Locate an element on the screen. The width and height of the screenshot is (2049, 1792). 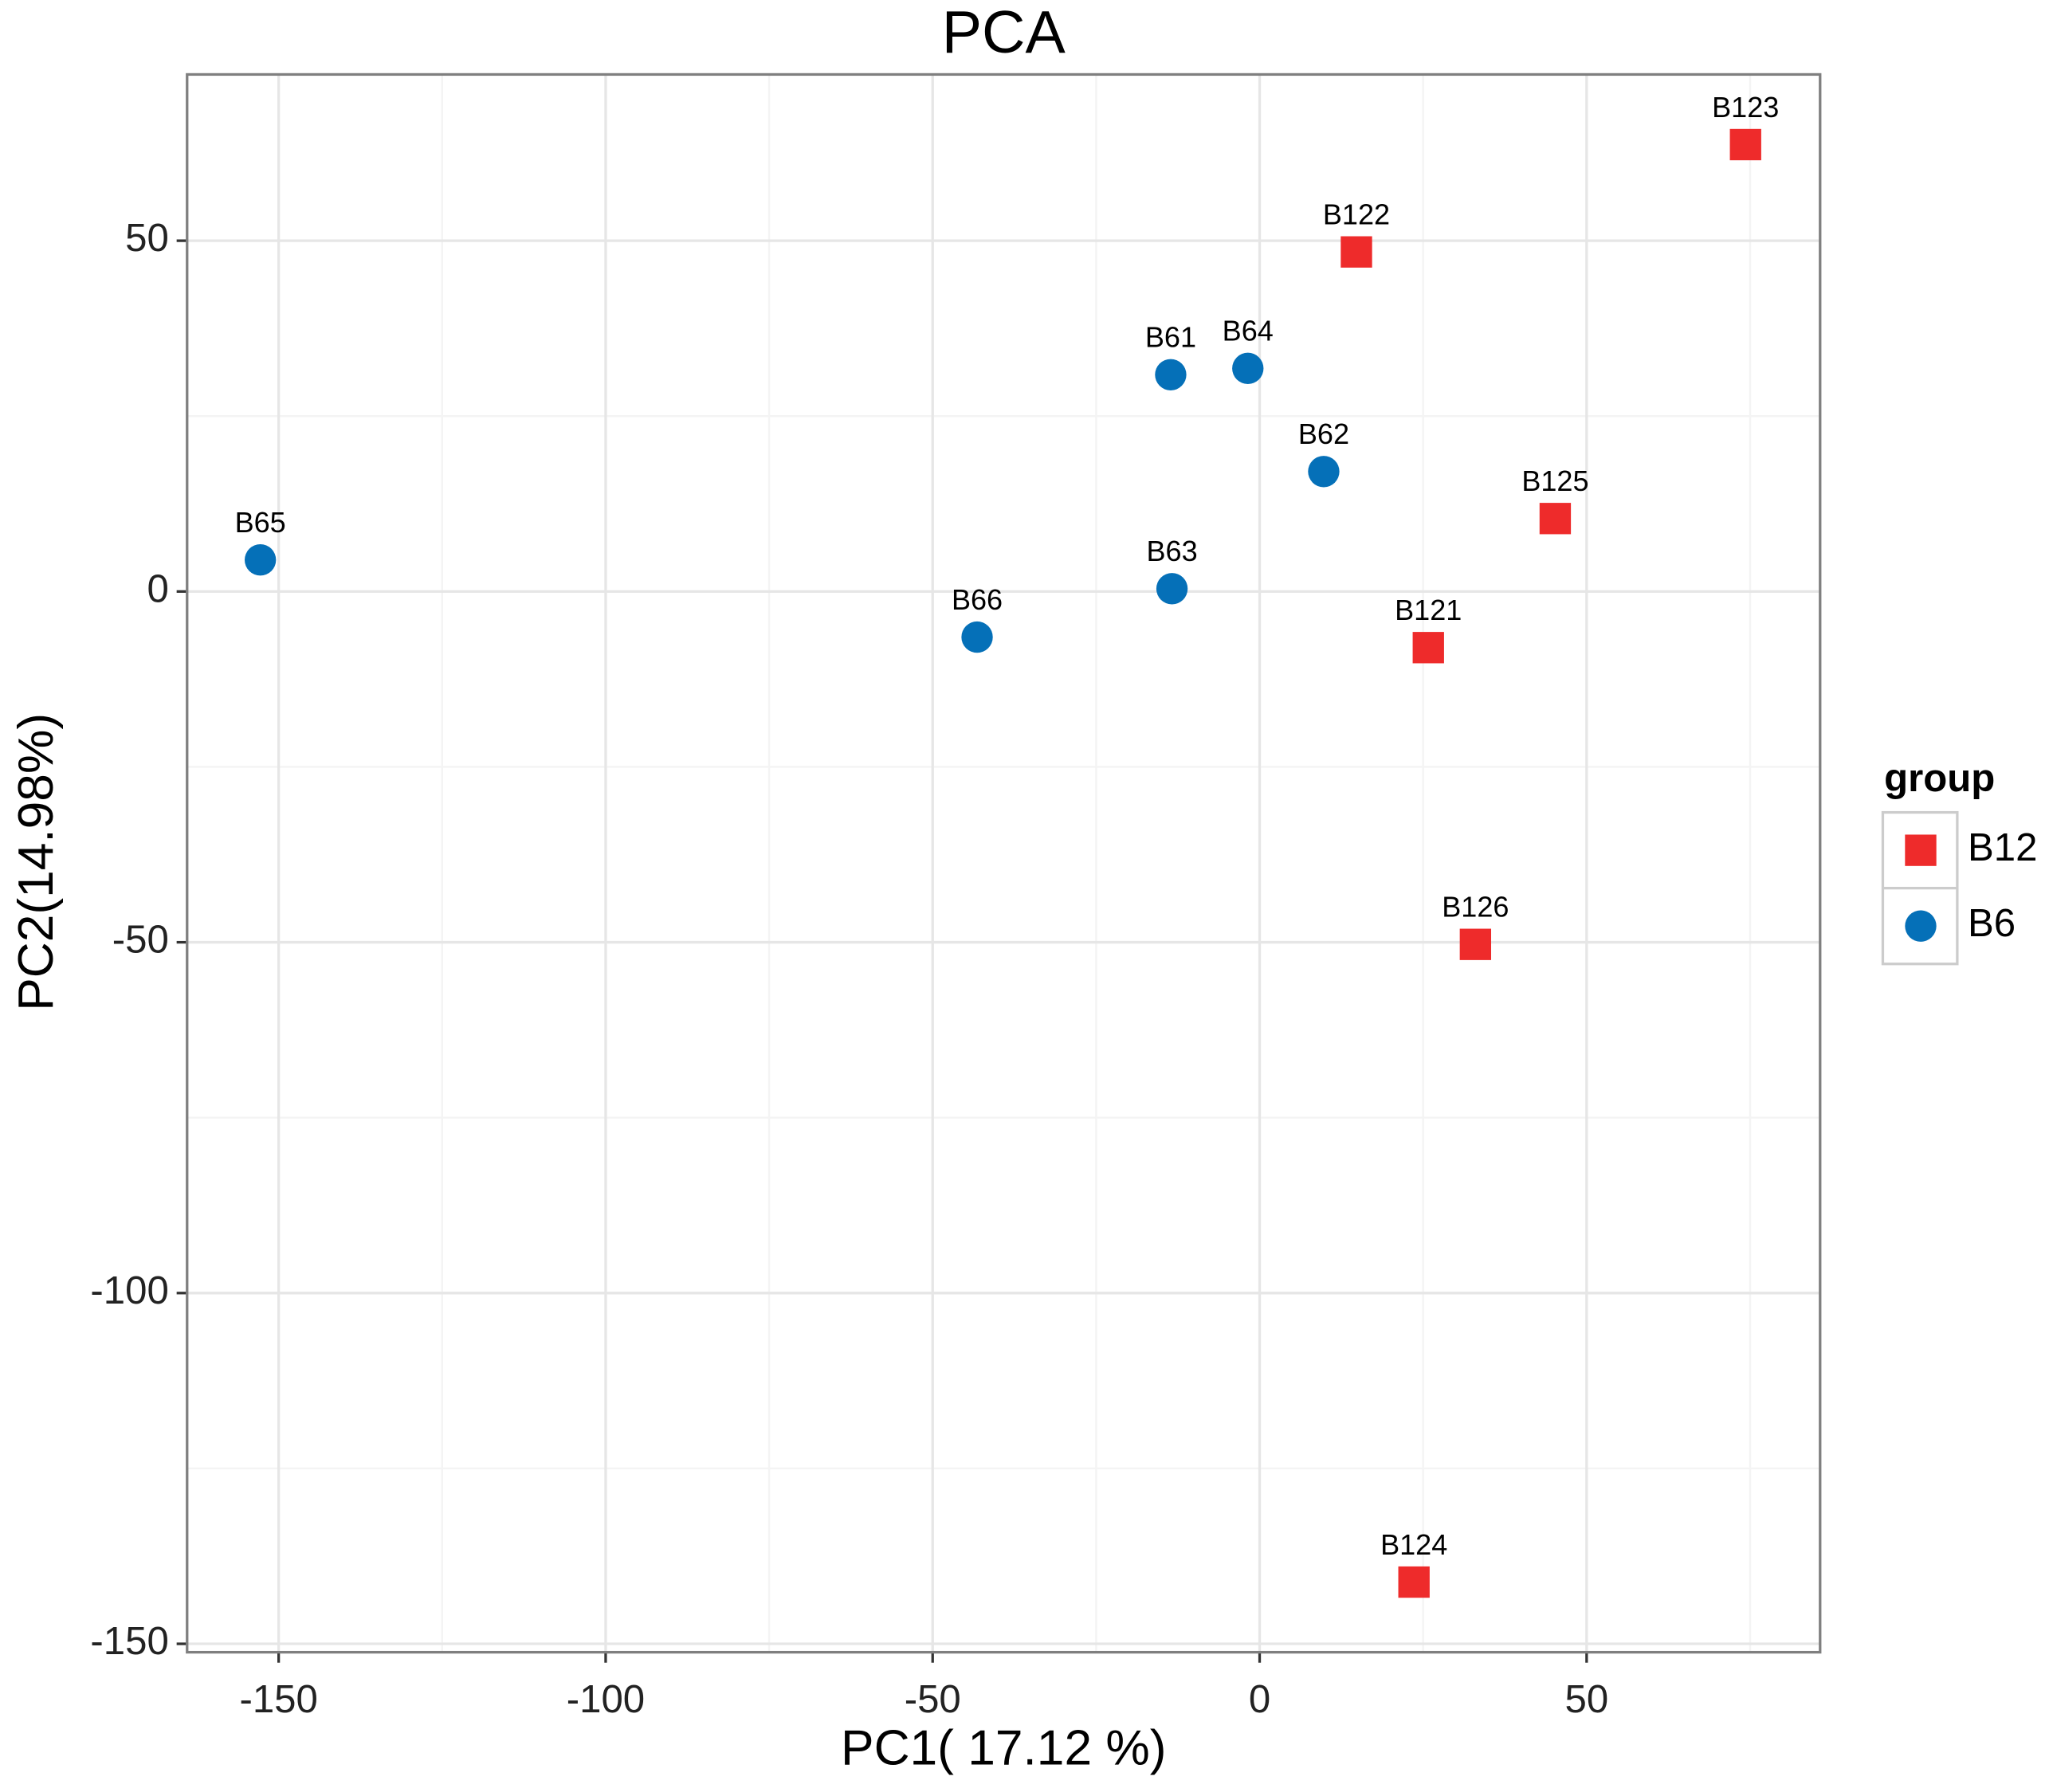
legend-label: B6 is located at coordinates (1992, 923).